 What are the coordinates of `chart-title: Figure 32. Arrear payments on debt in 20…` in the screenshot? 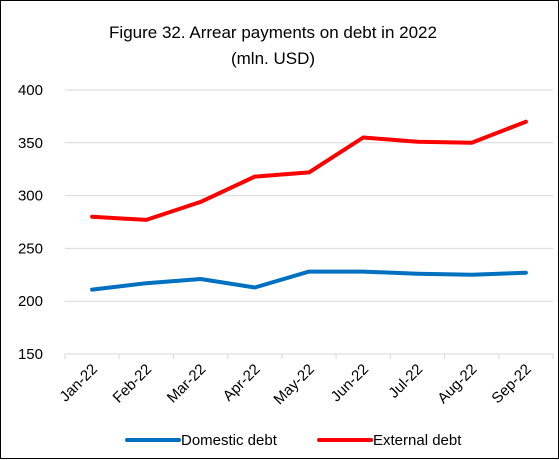 It's located at (273, 32).